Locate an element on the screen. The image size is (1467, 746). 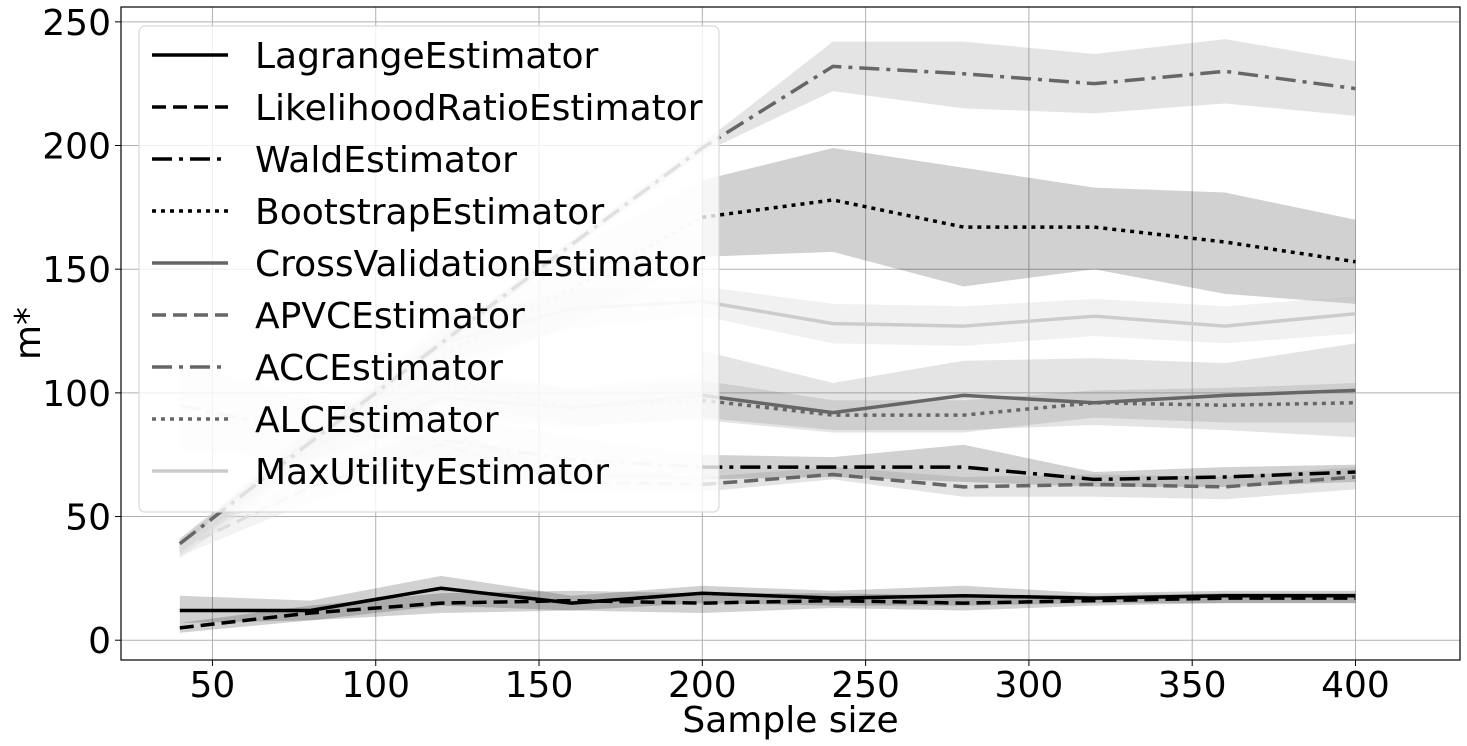
y-tick-label-200: 200 is located at coordinates (76, 147).